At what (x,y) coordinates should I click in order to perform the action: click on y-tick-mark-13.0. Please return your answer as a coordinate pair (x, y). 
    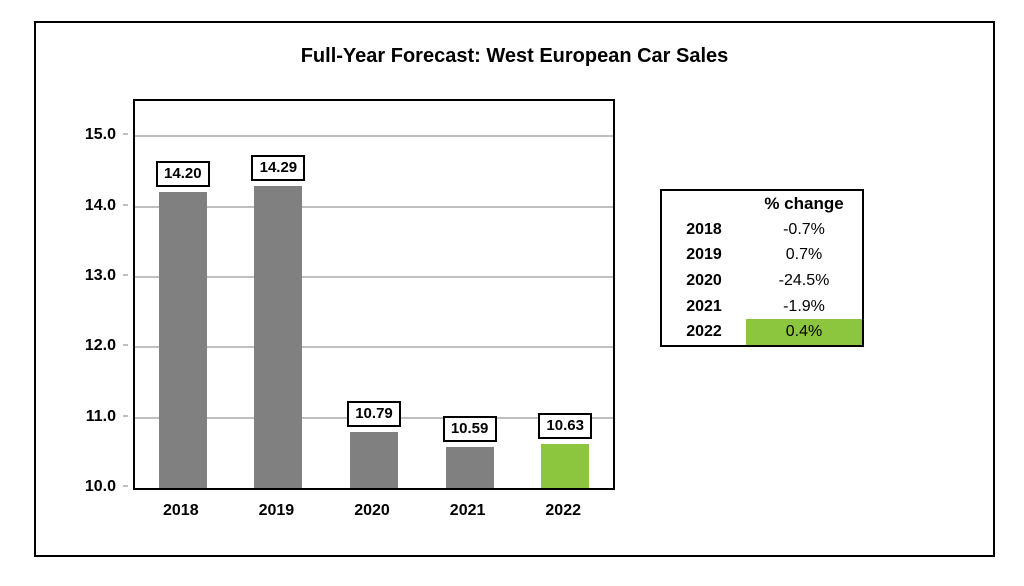
    Looking at the image, I should click on (125, 274).